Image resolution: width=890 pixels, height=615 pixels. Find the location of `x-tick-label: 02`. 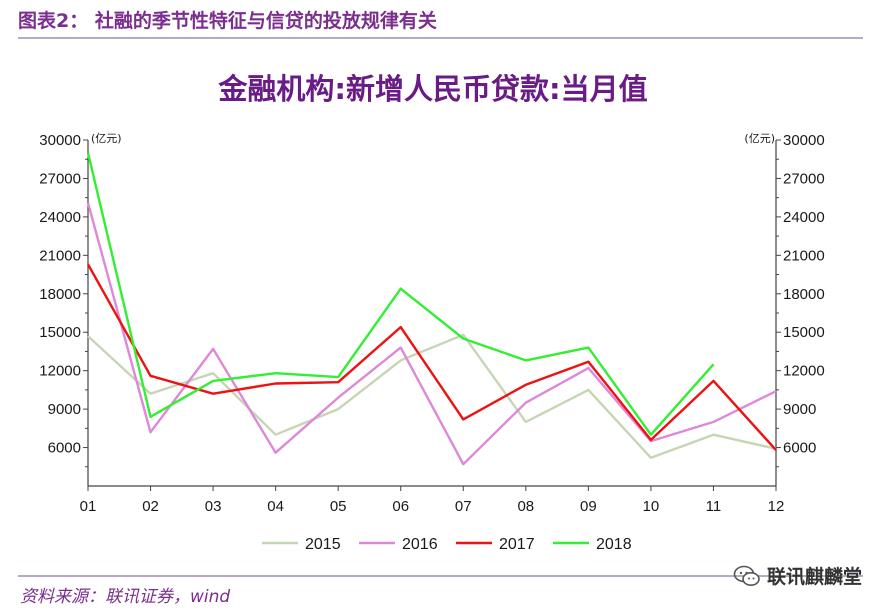

x-tick-label: 02 is located at coordinates (150, 506).